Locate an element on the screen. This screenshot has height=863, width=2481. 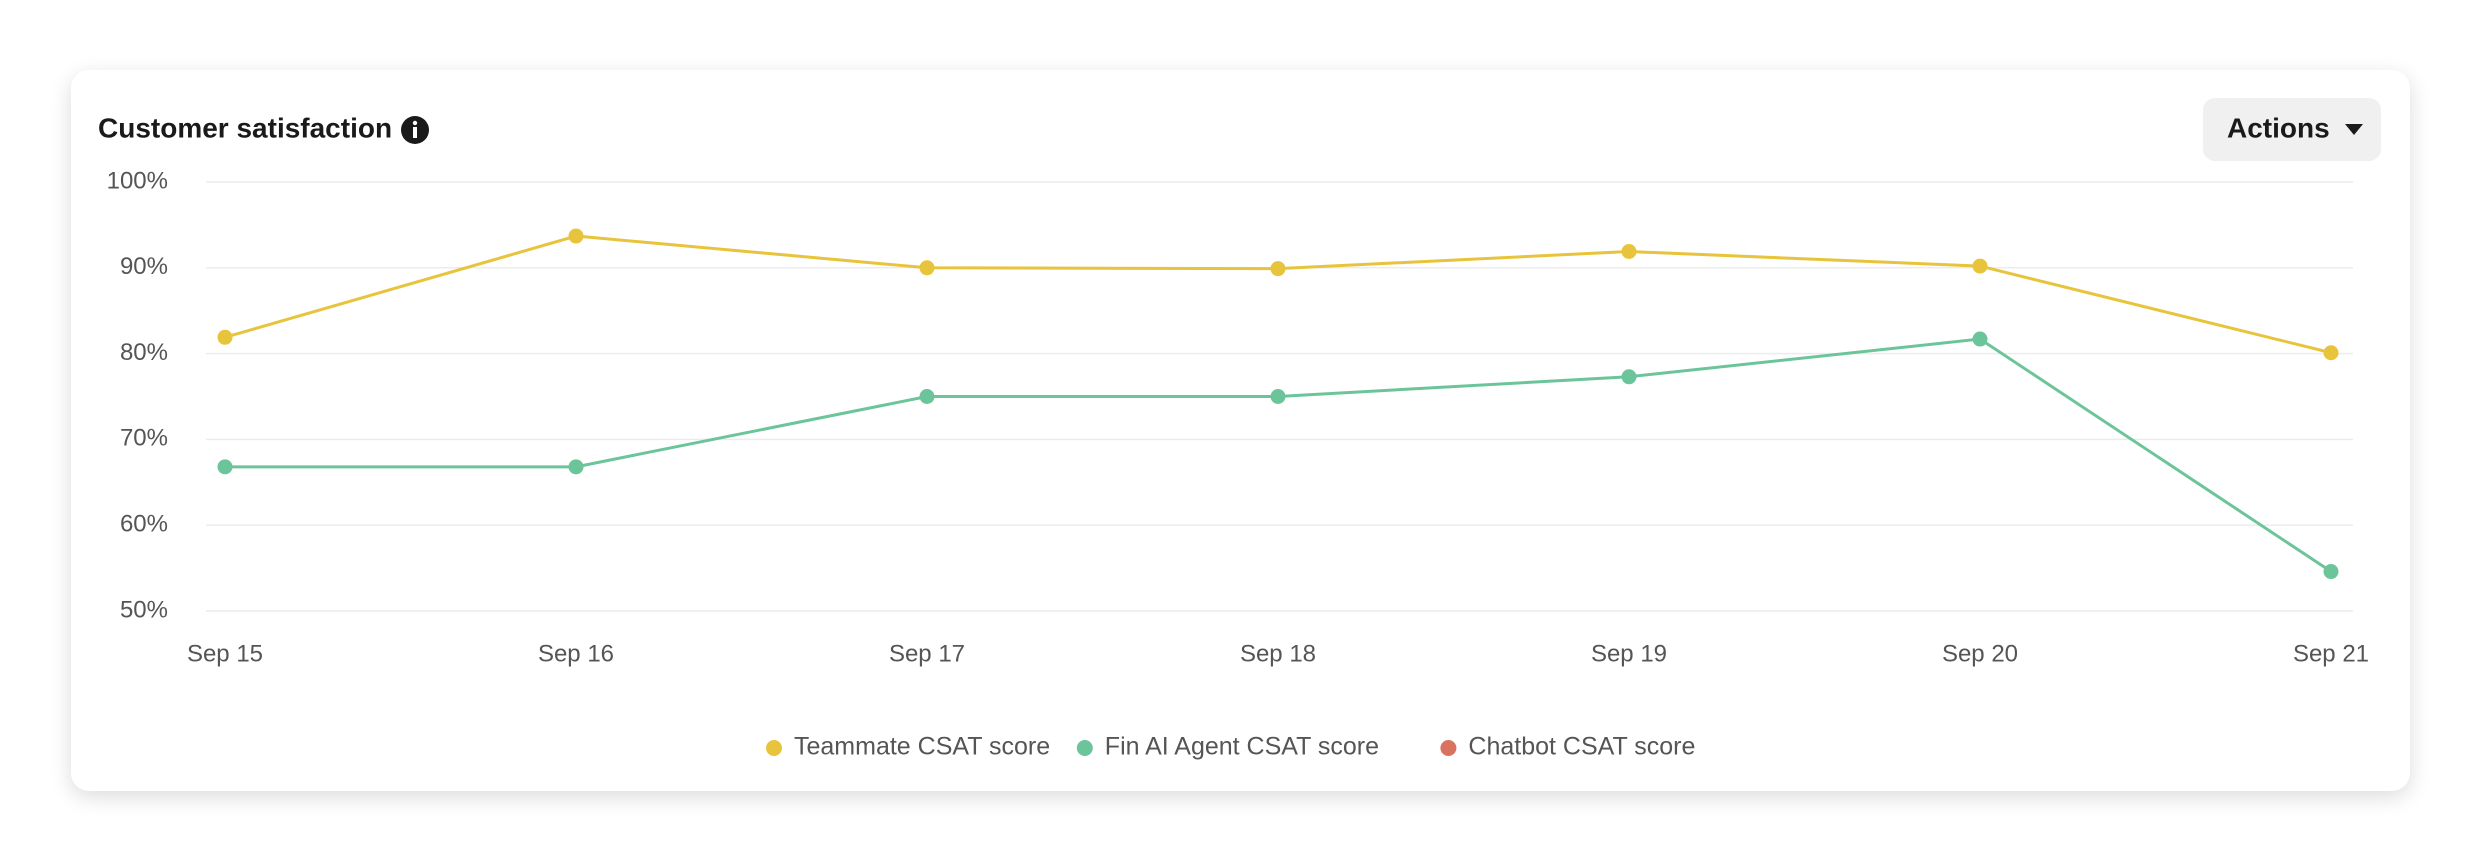
y-tick-label: 100% is located at coordinates (137, 180).